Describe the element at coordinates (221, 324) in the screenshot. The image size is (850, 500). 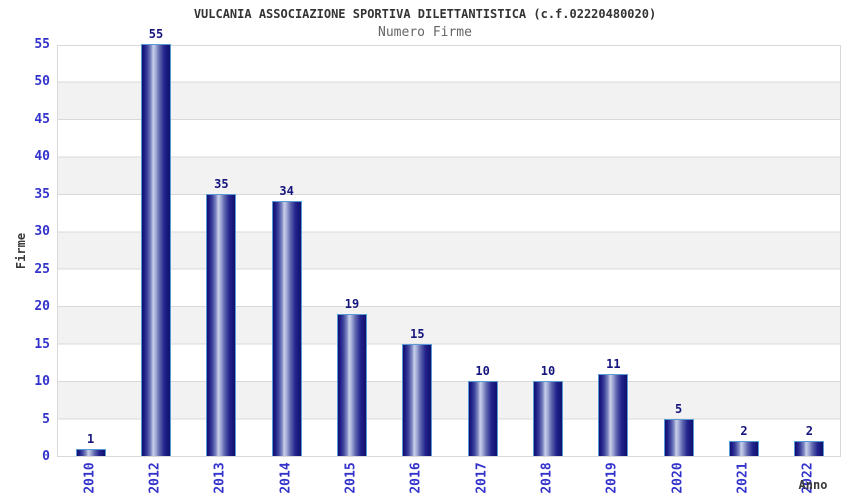
I see `bar-2013` at that location.